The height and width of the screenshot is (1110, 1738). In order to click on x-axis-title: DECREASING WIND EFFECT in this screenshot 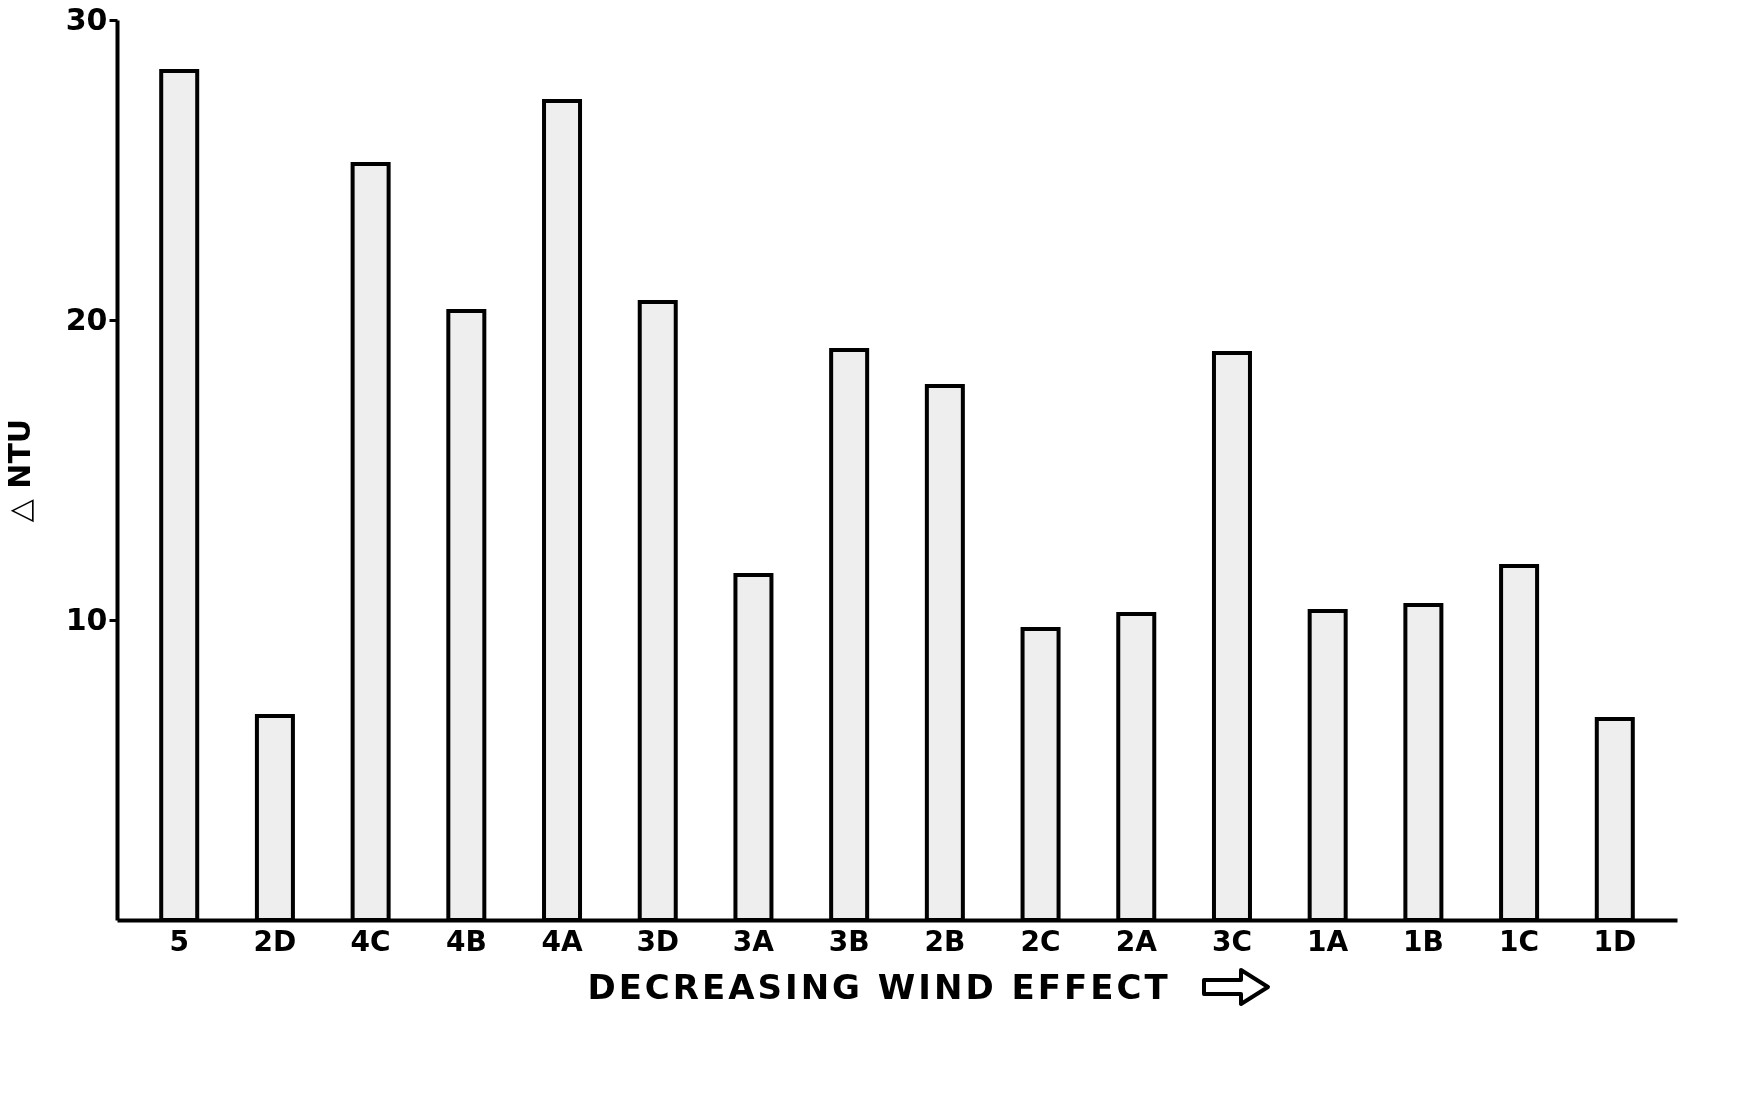, I will do `click(879, 987)`.